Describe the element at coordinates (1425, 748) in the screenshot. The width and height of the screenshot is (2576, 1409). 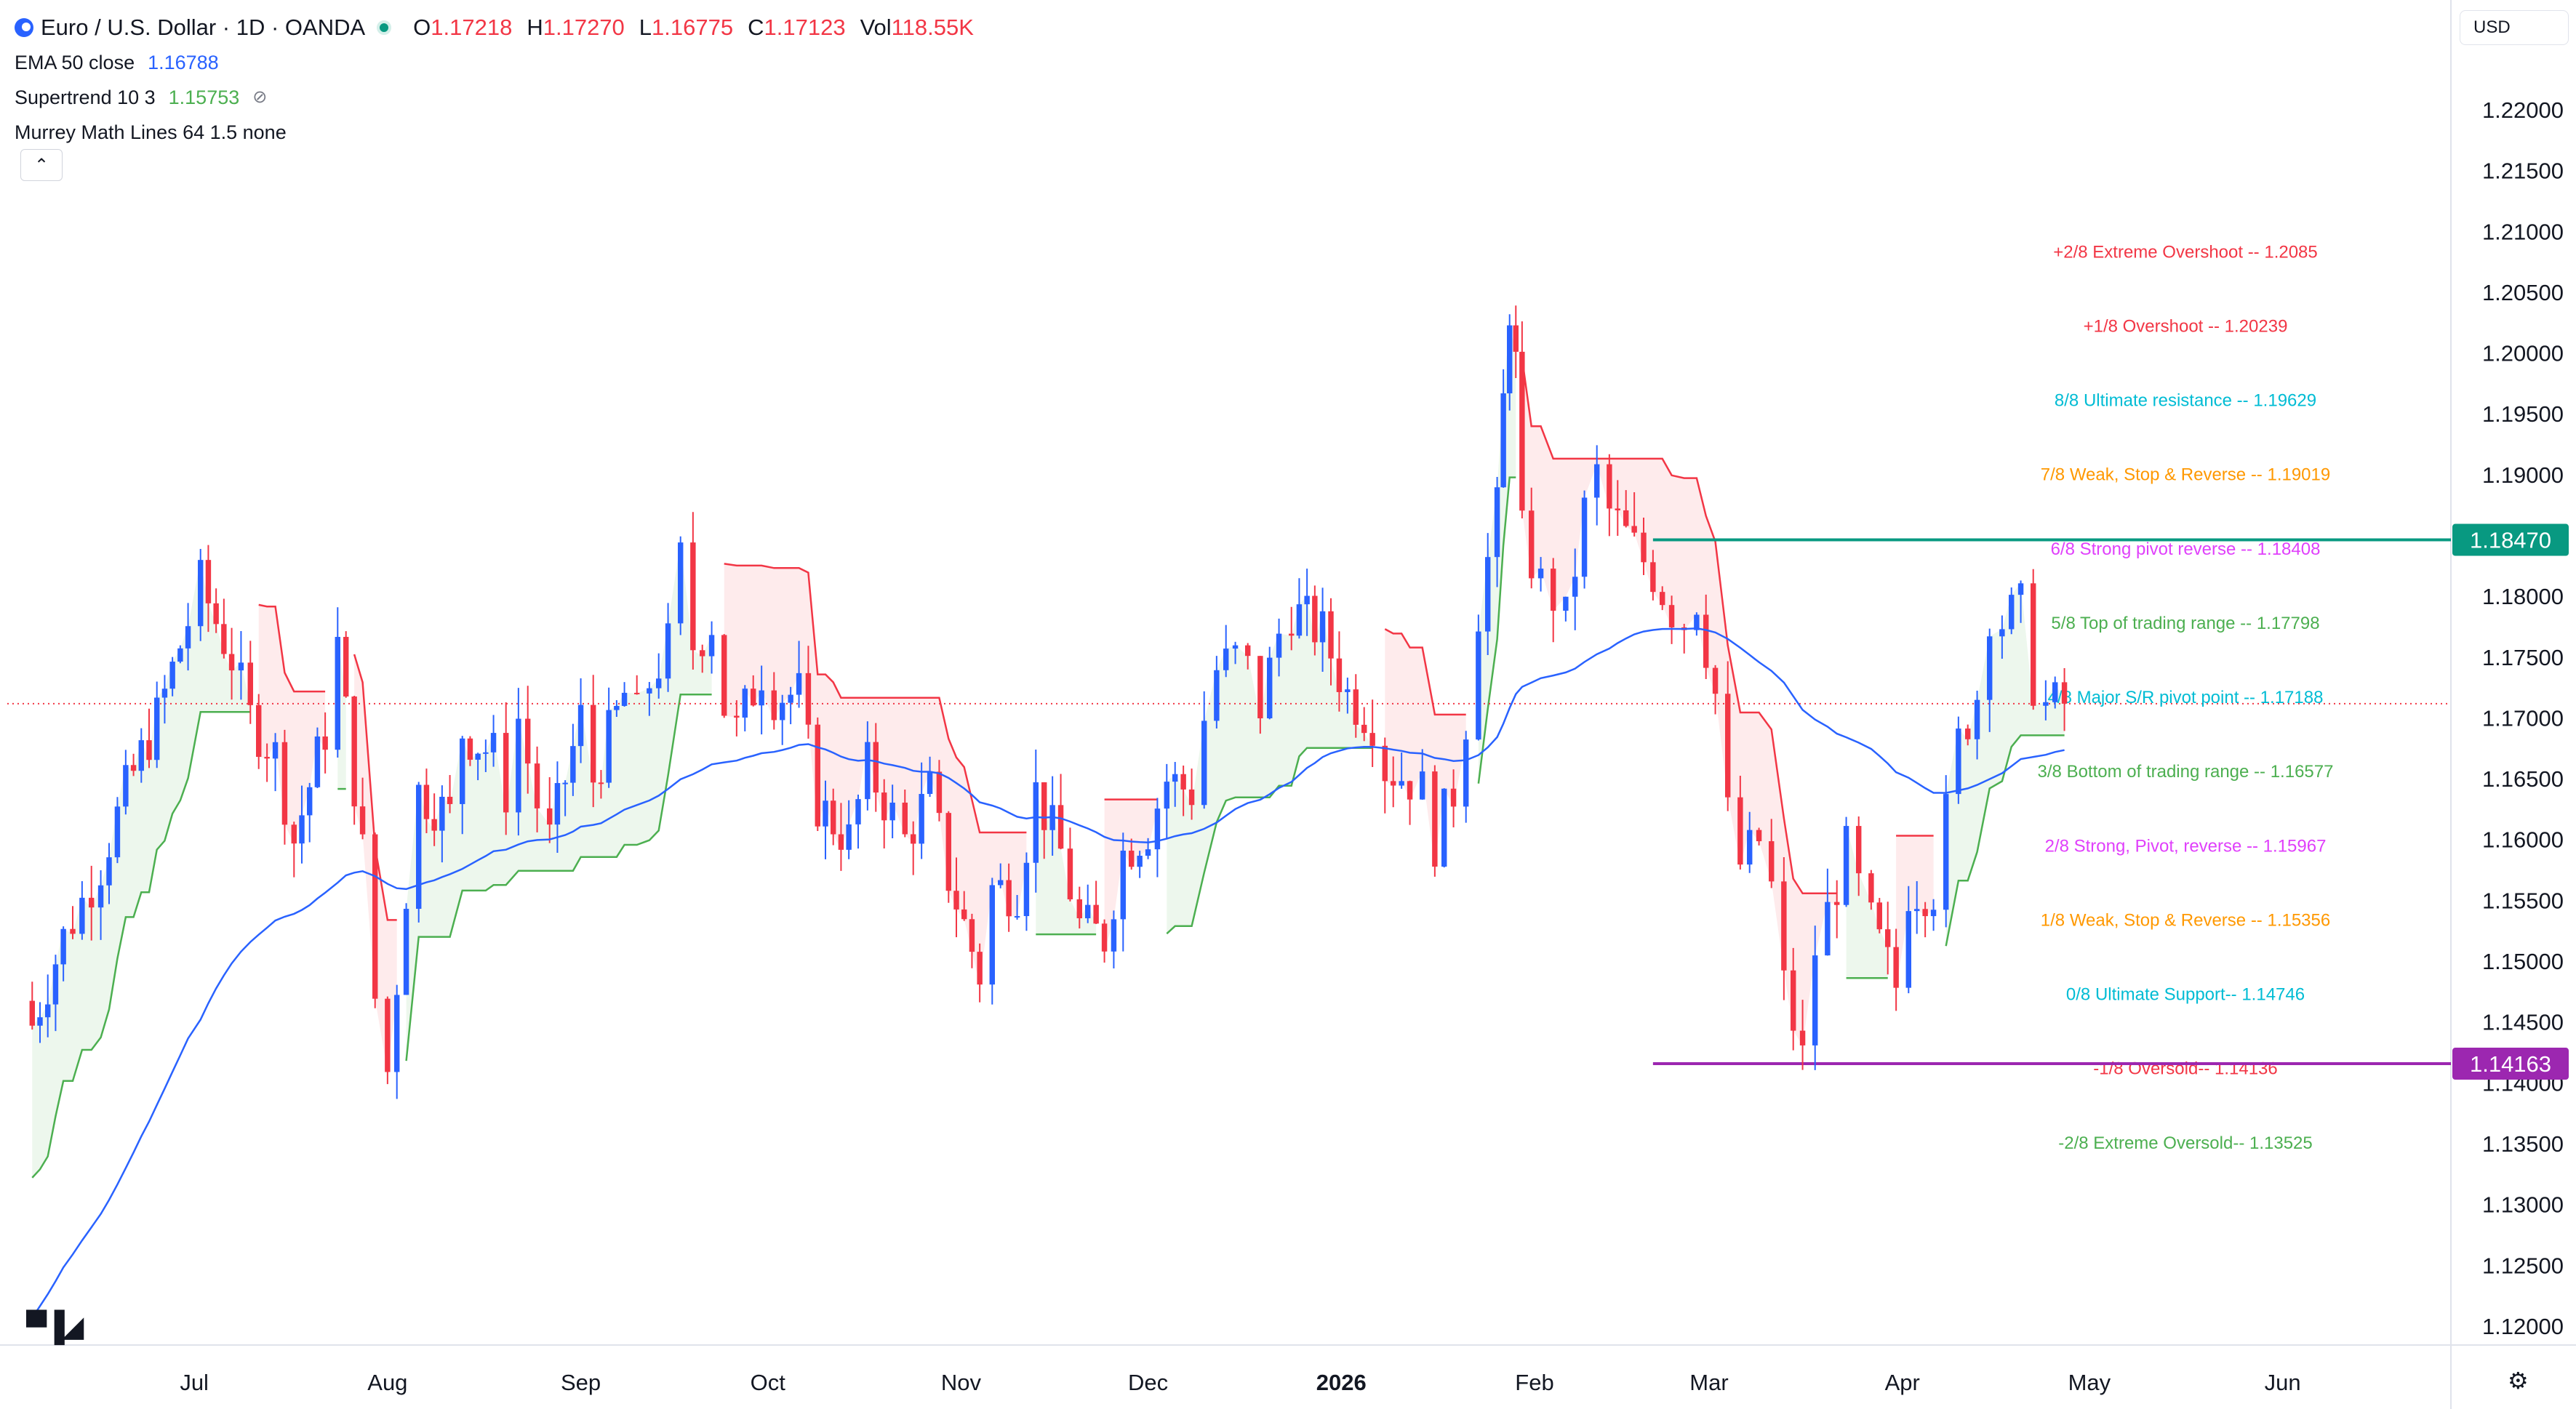
I see `supertrend-down-fill` at that location.